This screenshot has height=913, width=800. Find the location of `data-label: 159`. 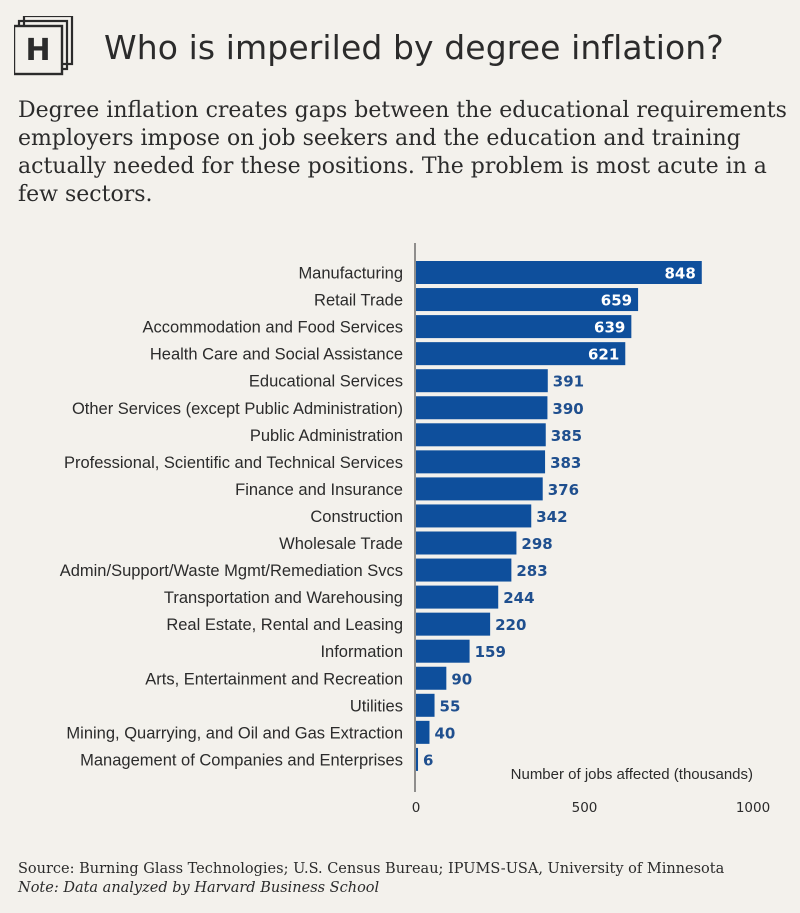

data-label: 159 is located at coordinates (490, 652).